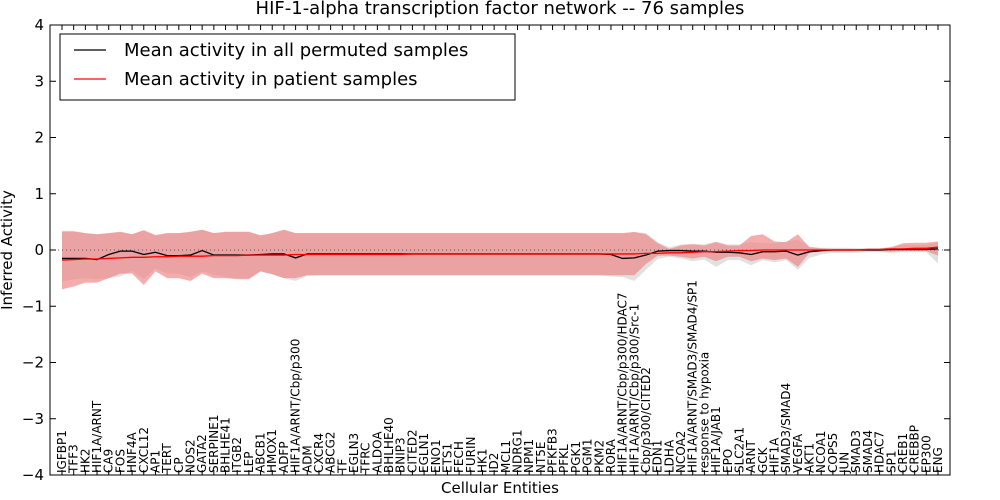 The width and height of the screenshot is (1000, 500). Describe the element at coordinates (751, 456) in the screenshot. I see `x-tick-label: ARNT` at that location.